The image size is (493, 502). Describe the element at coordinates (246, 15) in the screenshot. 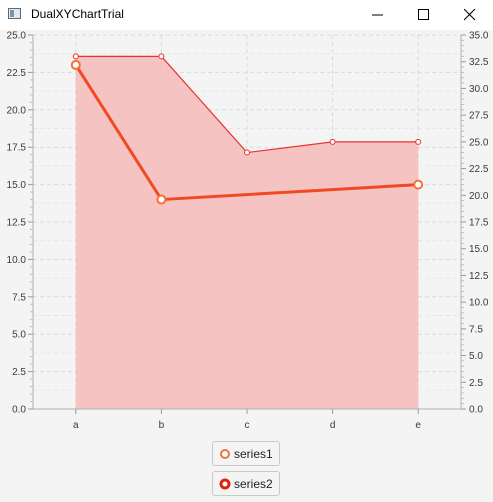

I see `title-bar: DualXYChartTrial` at that location.